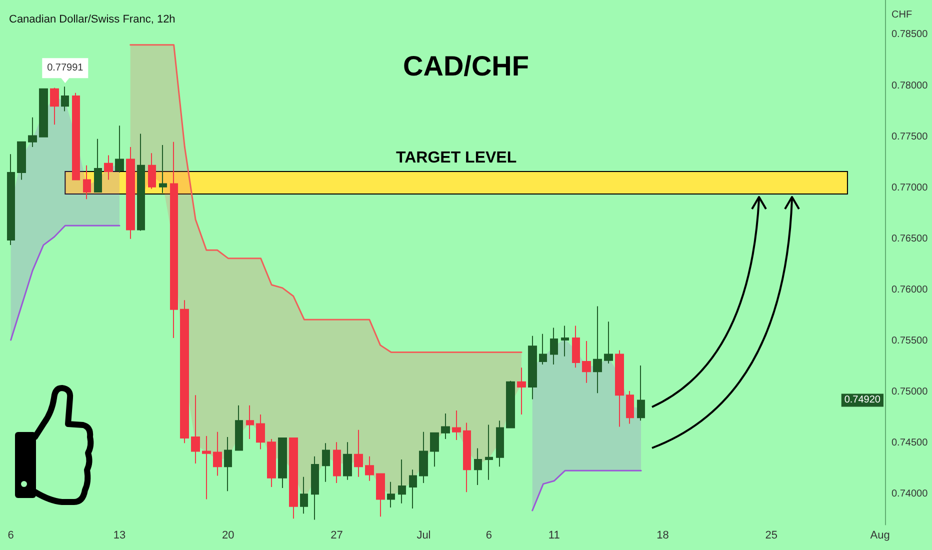  Describe the element at coordinates (910, 238) in the screenshot. I see `y-tick-label: 0.76500` at that location.